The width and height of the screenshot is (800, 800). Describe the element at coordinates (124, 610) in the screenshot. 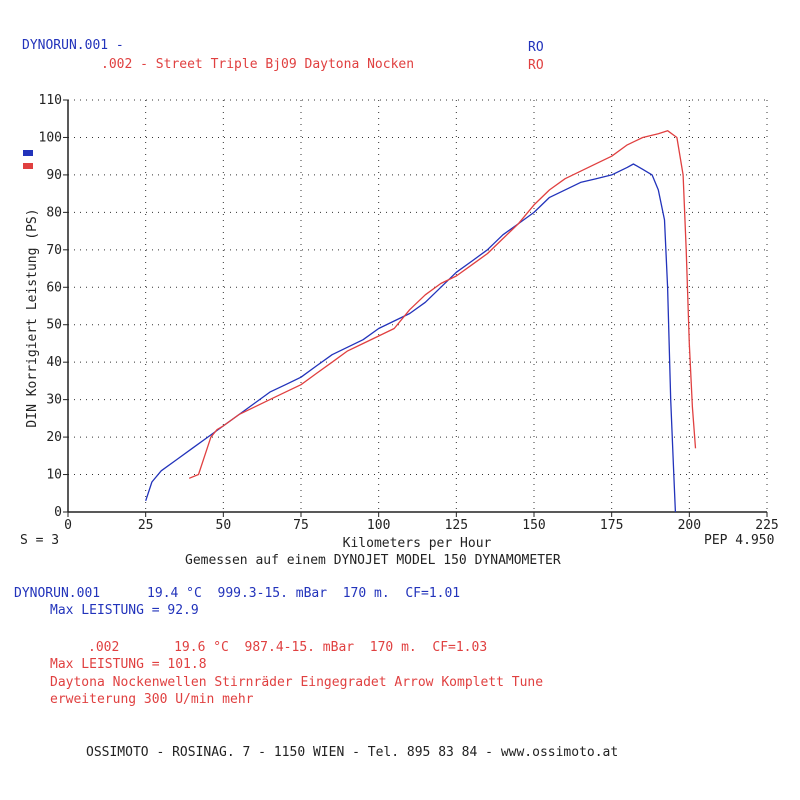

I see `run1-max-power: Max LEISTUNG = 92.9` at that location.